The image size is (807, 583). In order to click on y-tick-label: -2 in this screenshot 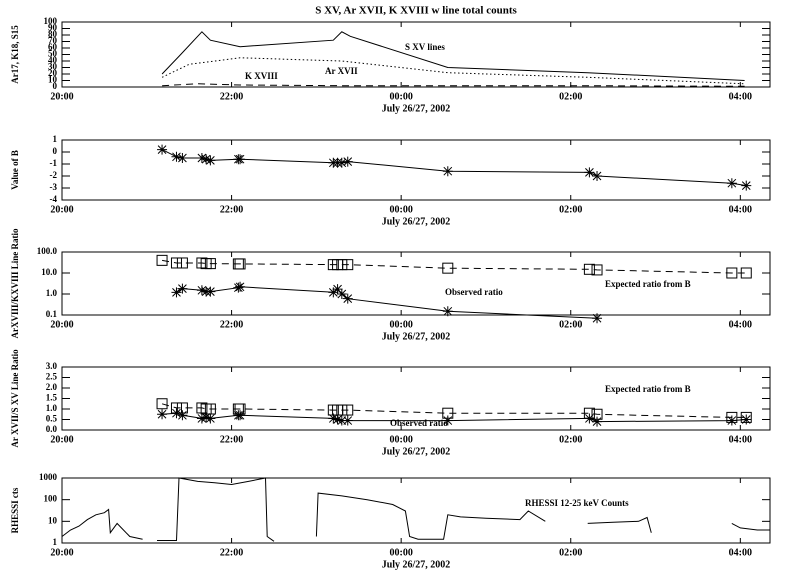, I will do `click(54, 175)`.